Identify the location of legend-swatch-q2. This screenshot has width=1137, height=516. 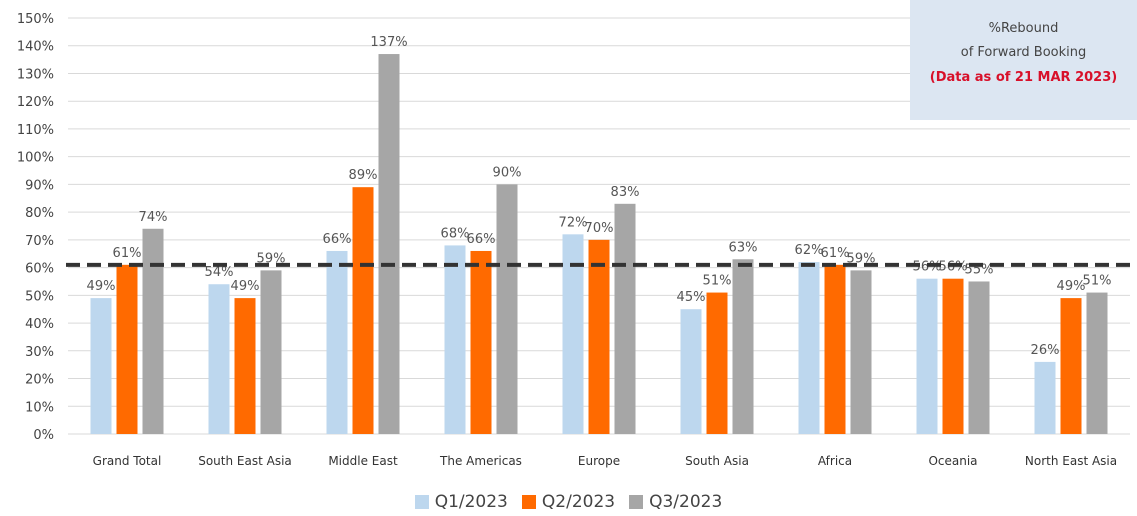
(528, 502).